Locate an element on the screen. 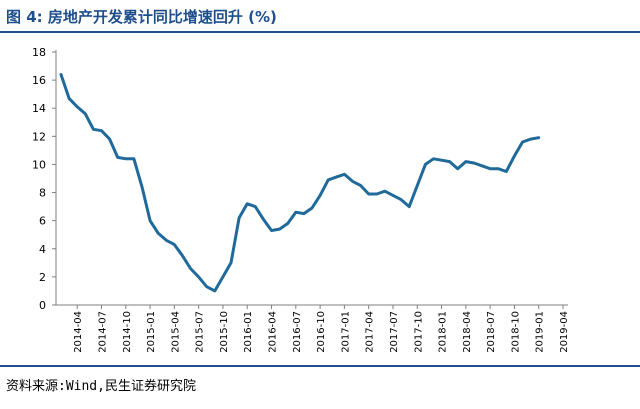 The height and width of the screenshot is (409, 640). x-tick-label: 2015-10 is located at coordinates (224, 332).